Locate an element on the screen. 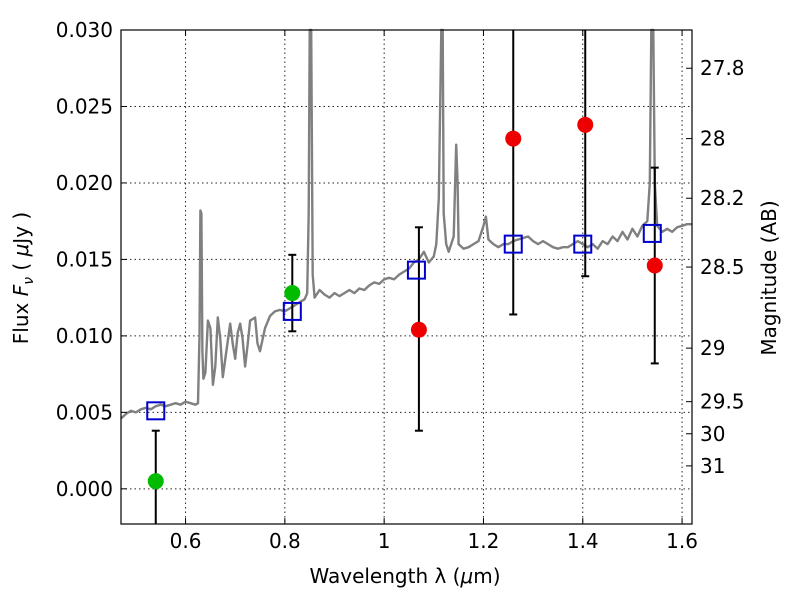 The image size is (800, 600). y2-tick-label: 29 is located at coordinates (712, 348).